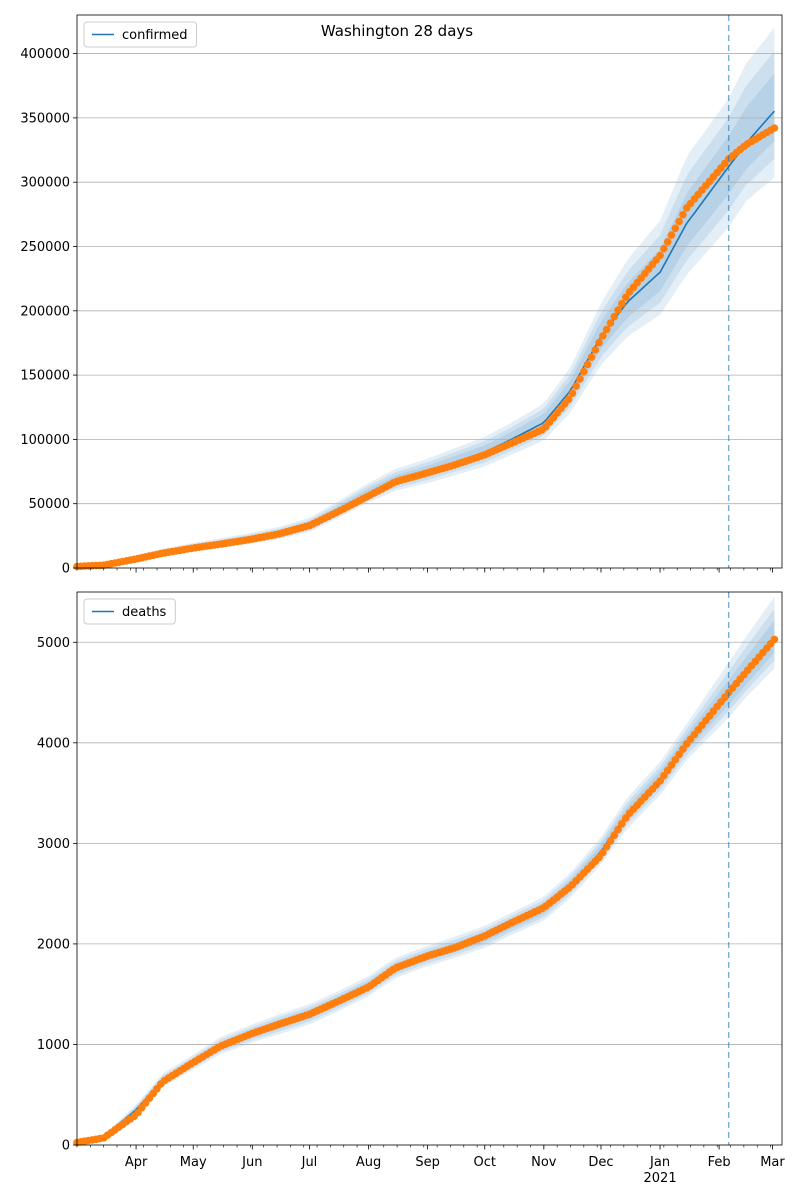  What do you see at coordinates (53, 844) in the screenshot?
I see `deaths-ytick-label-3: 3000` at bounding box center [53, 844].